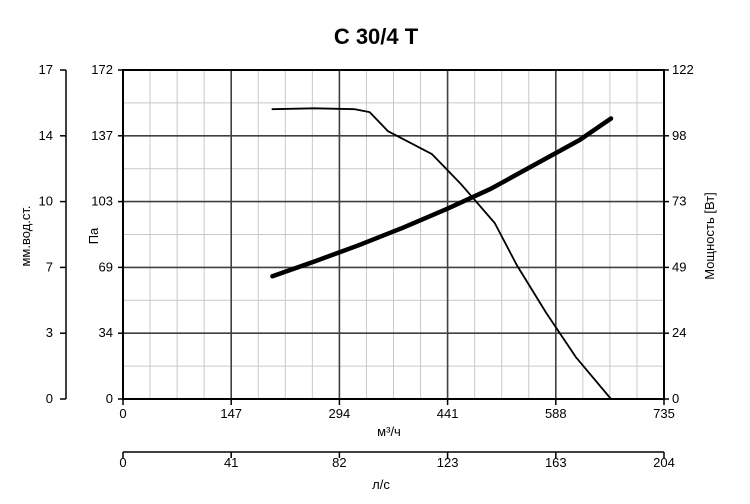 The width and height of the screenshot is (750, 504). I want to click on x2-tick-label: 41, so click(231, 462).